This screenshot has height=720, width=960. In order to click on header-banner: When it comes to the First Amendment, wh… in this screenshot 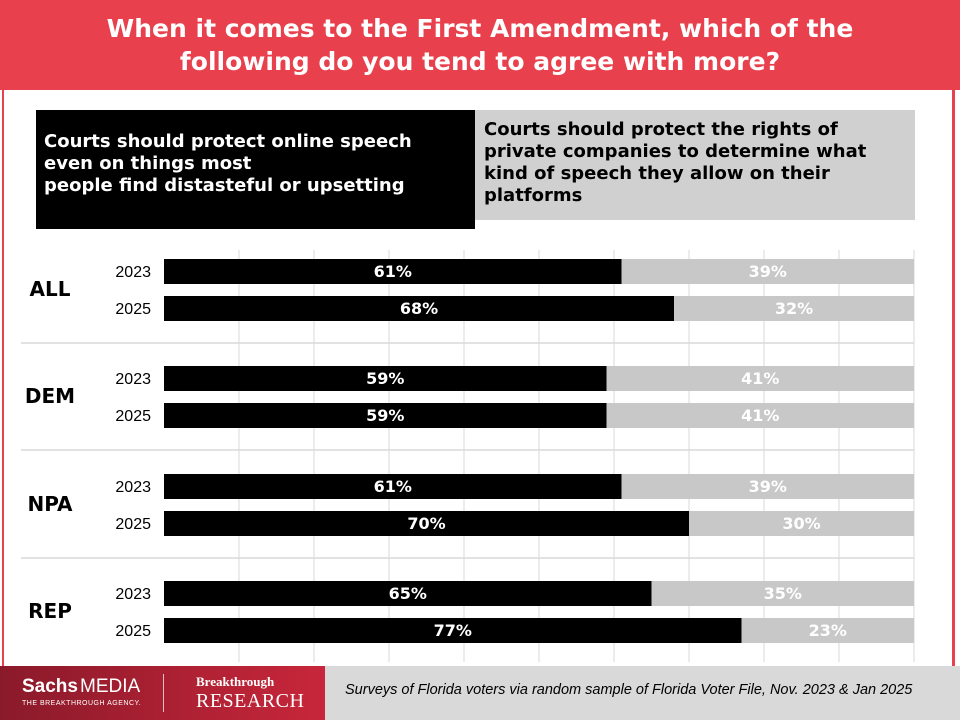, I will do `click(480, 45)`.